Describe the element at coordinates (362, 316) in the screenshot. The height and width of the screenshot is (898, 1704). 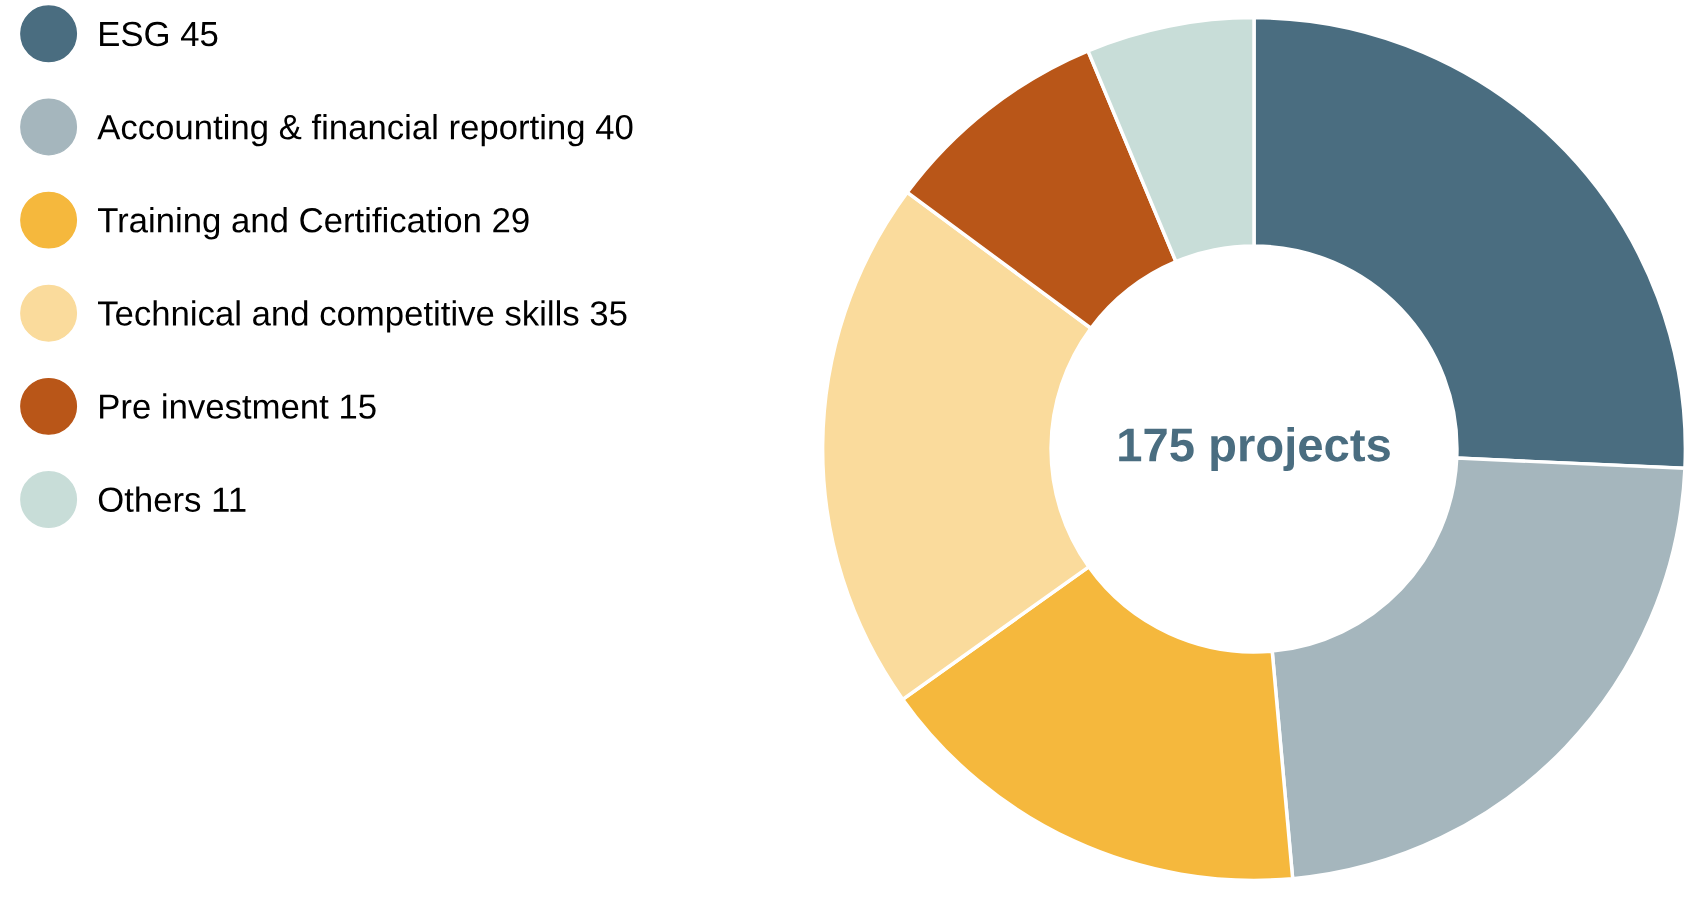
I see `legend-label: Technical and competitive skills 35` at that location.